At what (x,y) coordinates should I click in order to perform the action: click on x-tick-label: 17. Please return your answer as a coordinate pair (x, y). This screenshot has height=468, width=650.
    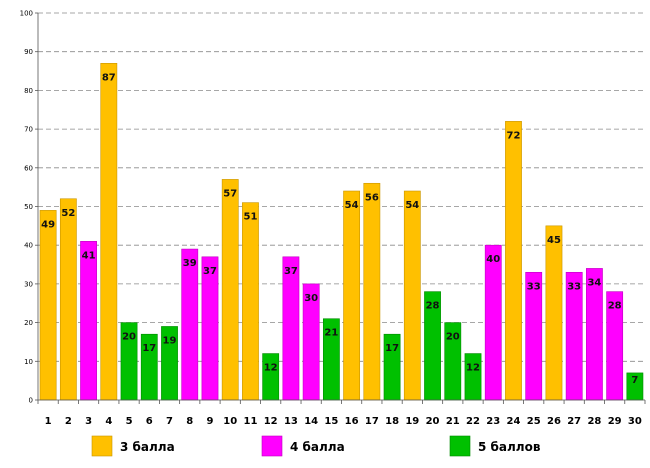
    Looking at the image, I should click on (372, 421).